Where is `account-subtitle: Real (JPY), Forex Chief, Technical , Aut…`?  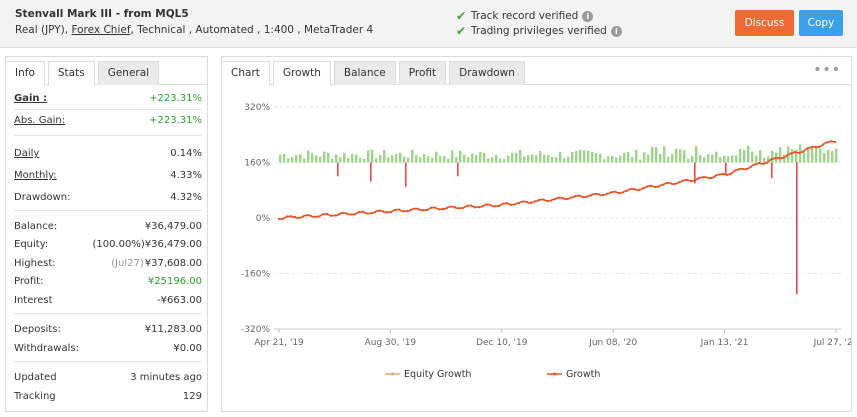
account-subtitle: Real (JPY), Forex Chief, Technical , Aut… is located at coordinates (194, 30).